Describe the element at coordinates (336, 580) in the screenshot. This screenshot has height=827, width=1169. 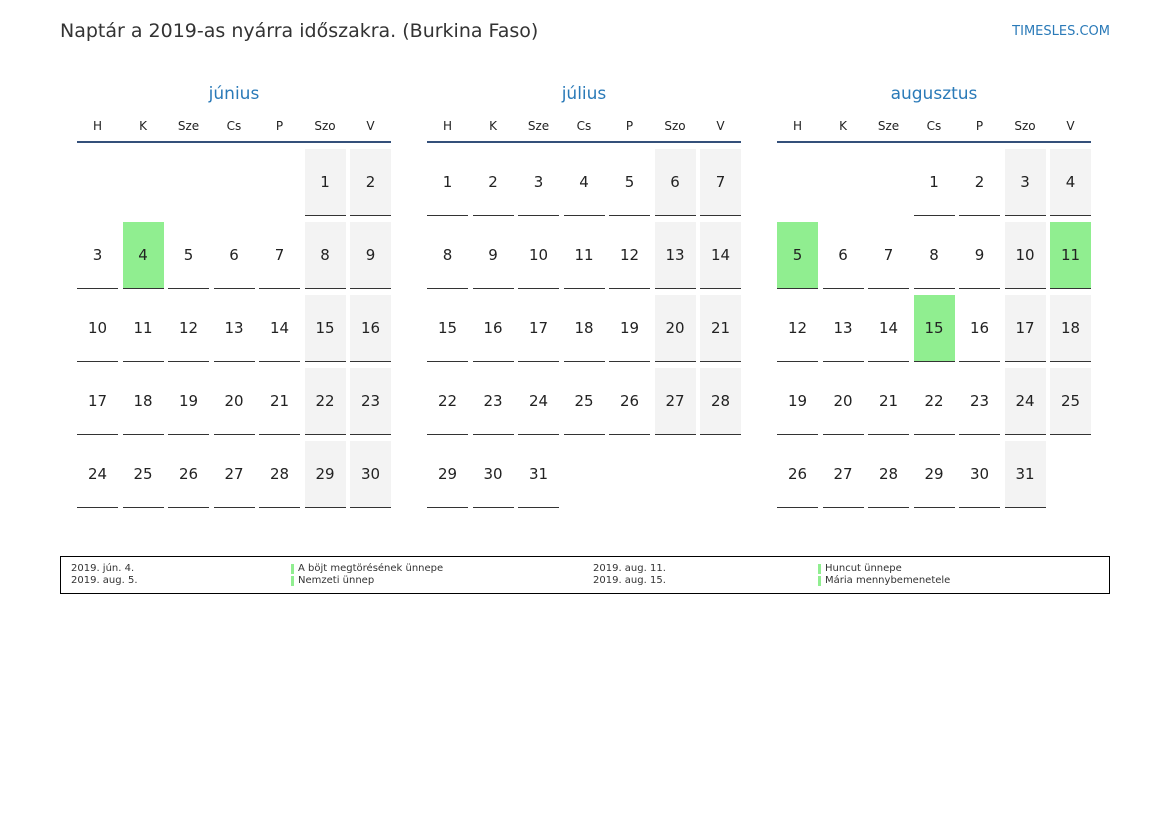
I see `legend-name: Nemzeti ünnep` at that location.